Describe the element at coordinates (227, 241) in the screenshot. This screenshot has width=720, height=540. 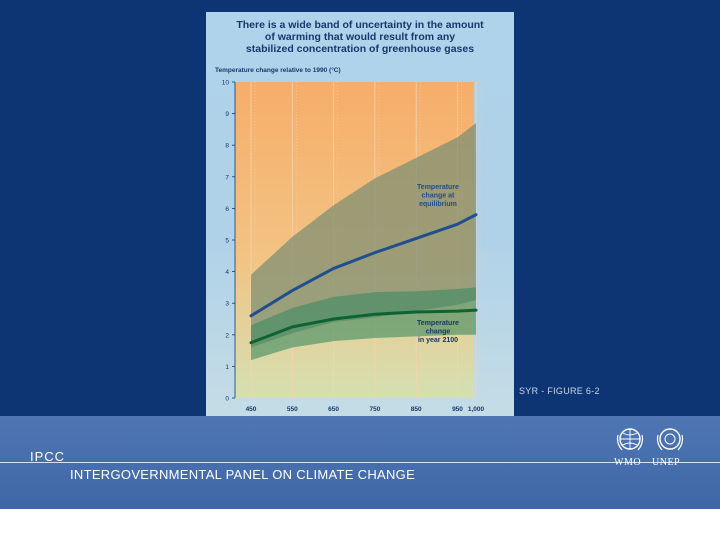
I see `y-tick-label: 5` at that location.